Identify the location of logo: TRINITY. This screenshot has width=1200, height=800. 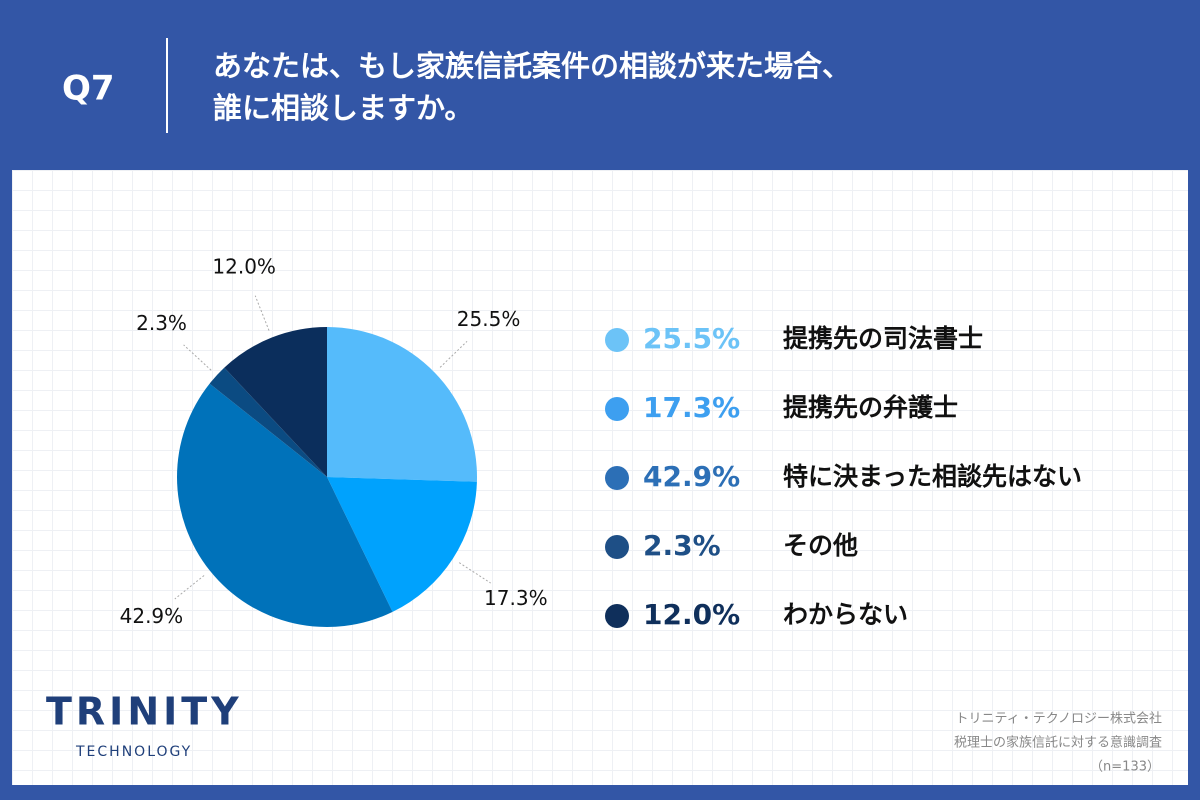
(144, 712).